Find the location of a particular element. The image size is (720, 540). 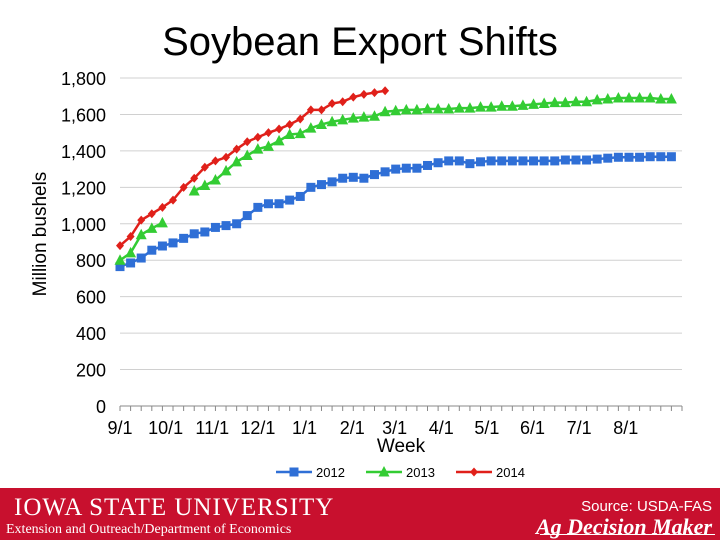

x-tick-label: 4/1 is located at coordinates (441, 428).